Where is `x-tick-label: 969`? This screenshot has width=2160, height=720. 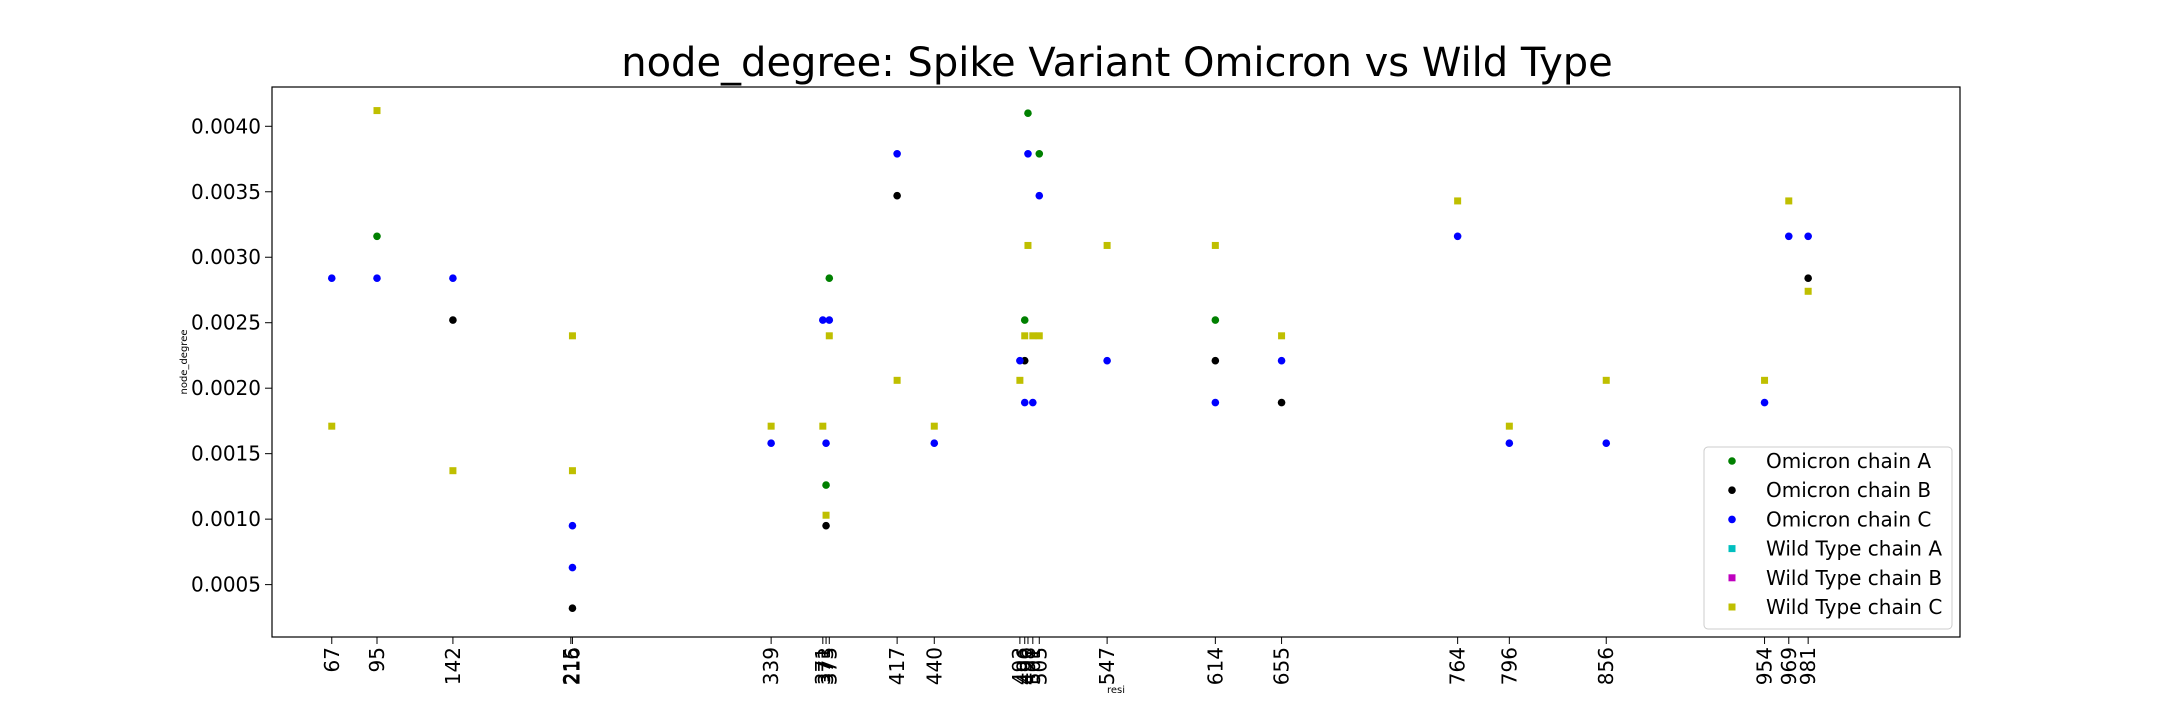
x-tick-label: 969 is located at coordinates (1789, 666).